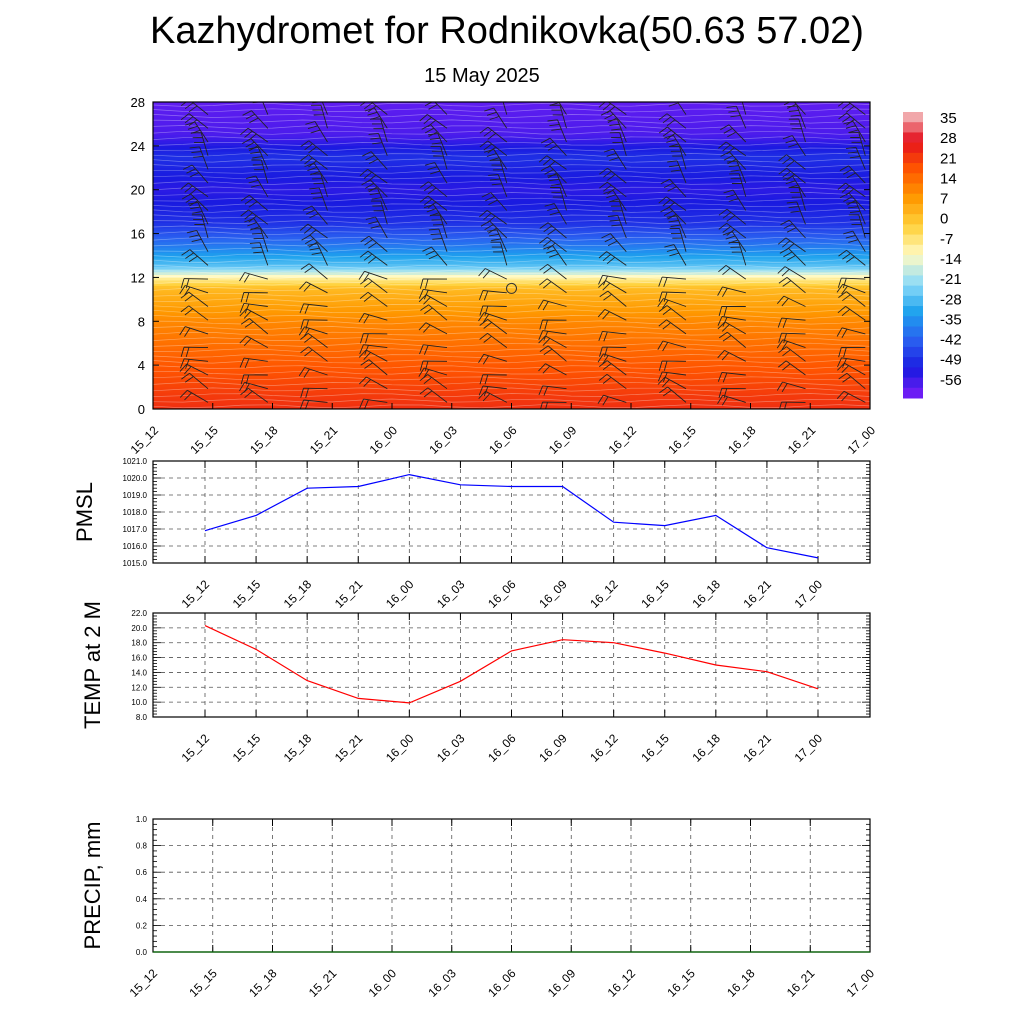 This screenshot has width=1024, height=1024. Describe the element at coordinates (247, 748) in the screenshot. I see `x-tick-label: 15_15` at that location.